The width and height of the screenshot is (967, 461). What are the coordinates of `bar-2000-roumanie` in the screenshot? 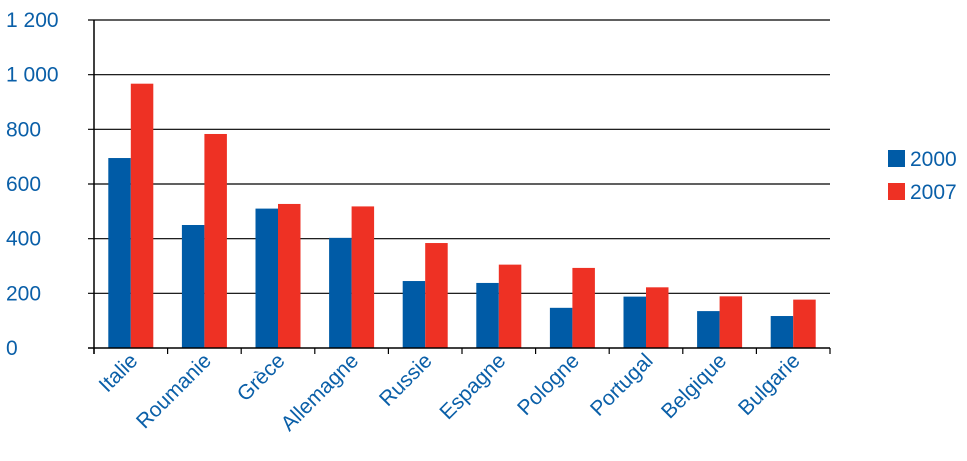 It's located at (193, 286).